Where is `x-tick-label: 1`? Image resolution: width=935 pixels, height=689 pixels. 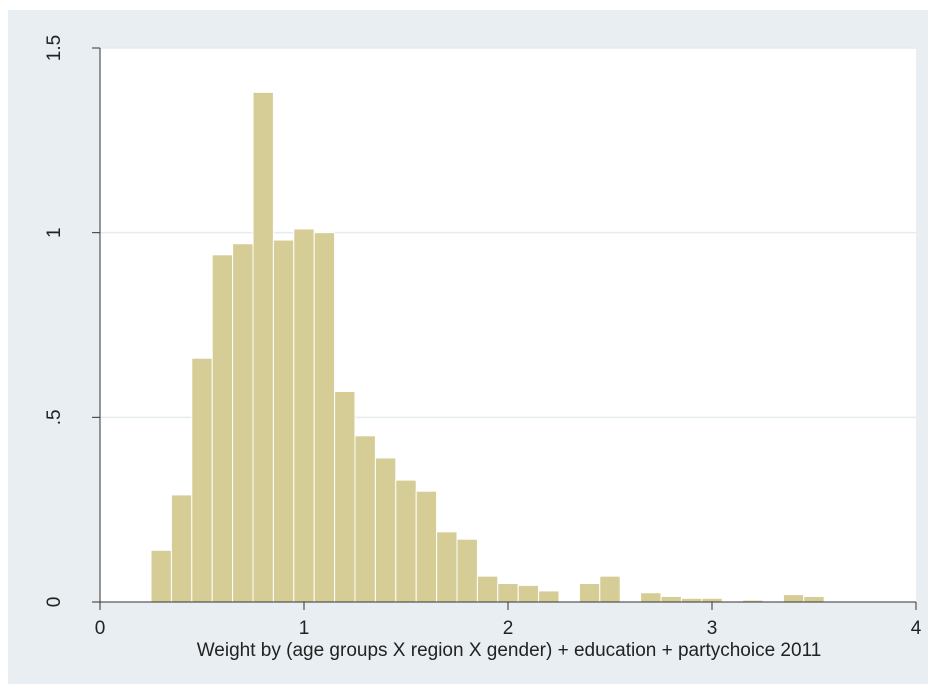 x-tick-label: 1 is located at coordinates (304, 628).